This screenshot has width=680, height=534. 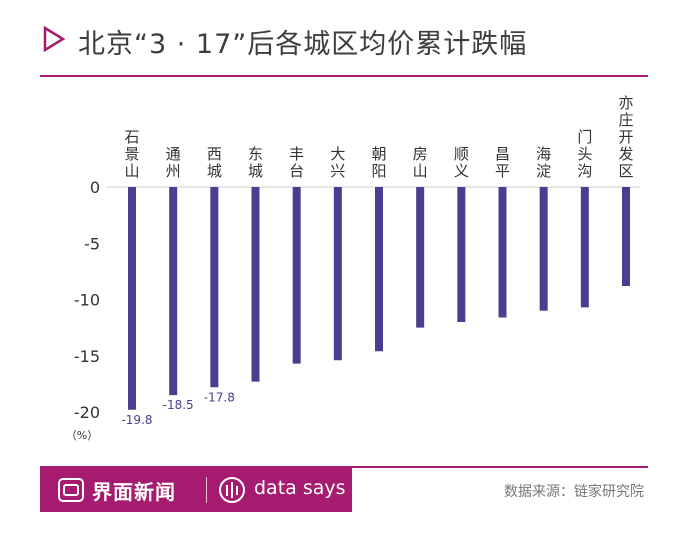 I want to click on x-category-label: 台, so click(x=296, y=171).